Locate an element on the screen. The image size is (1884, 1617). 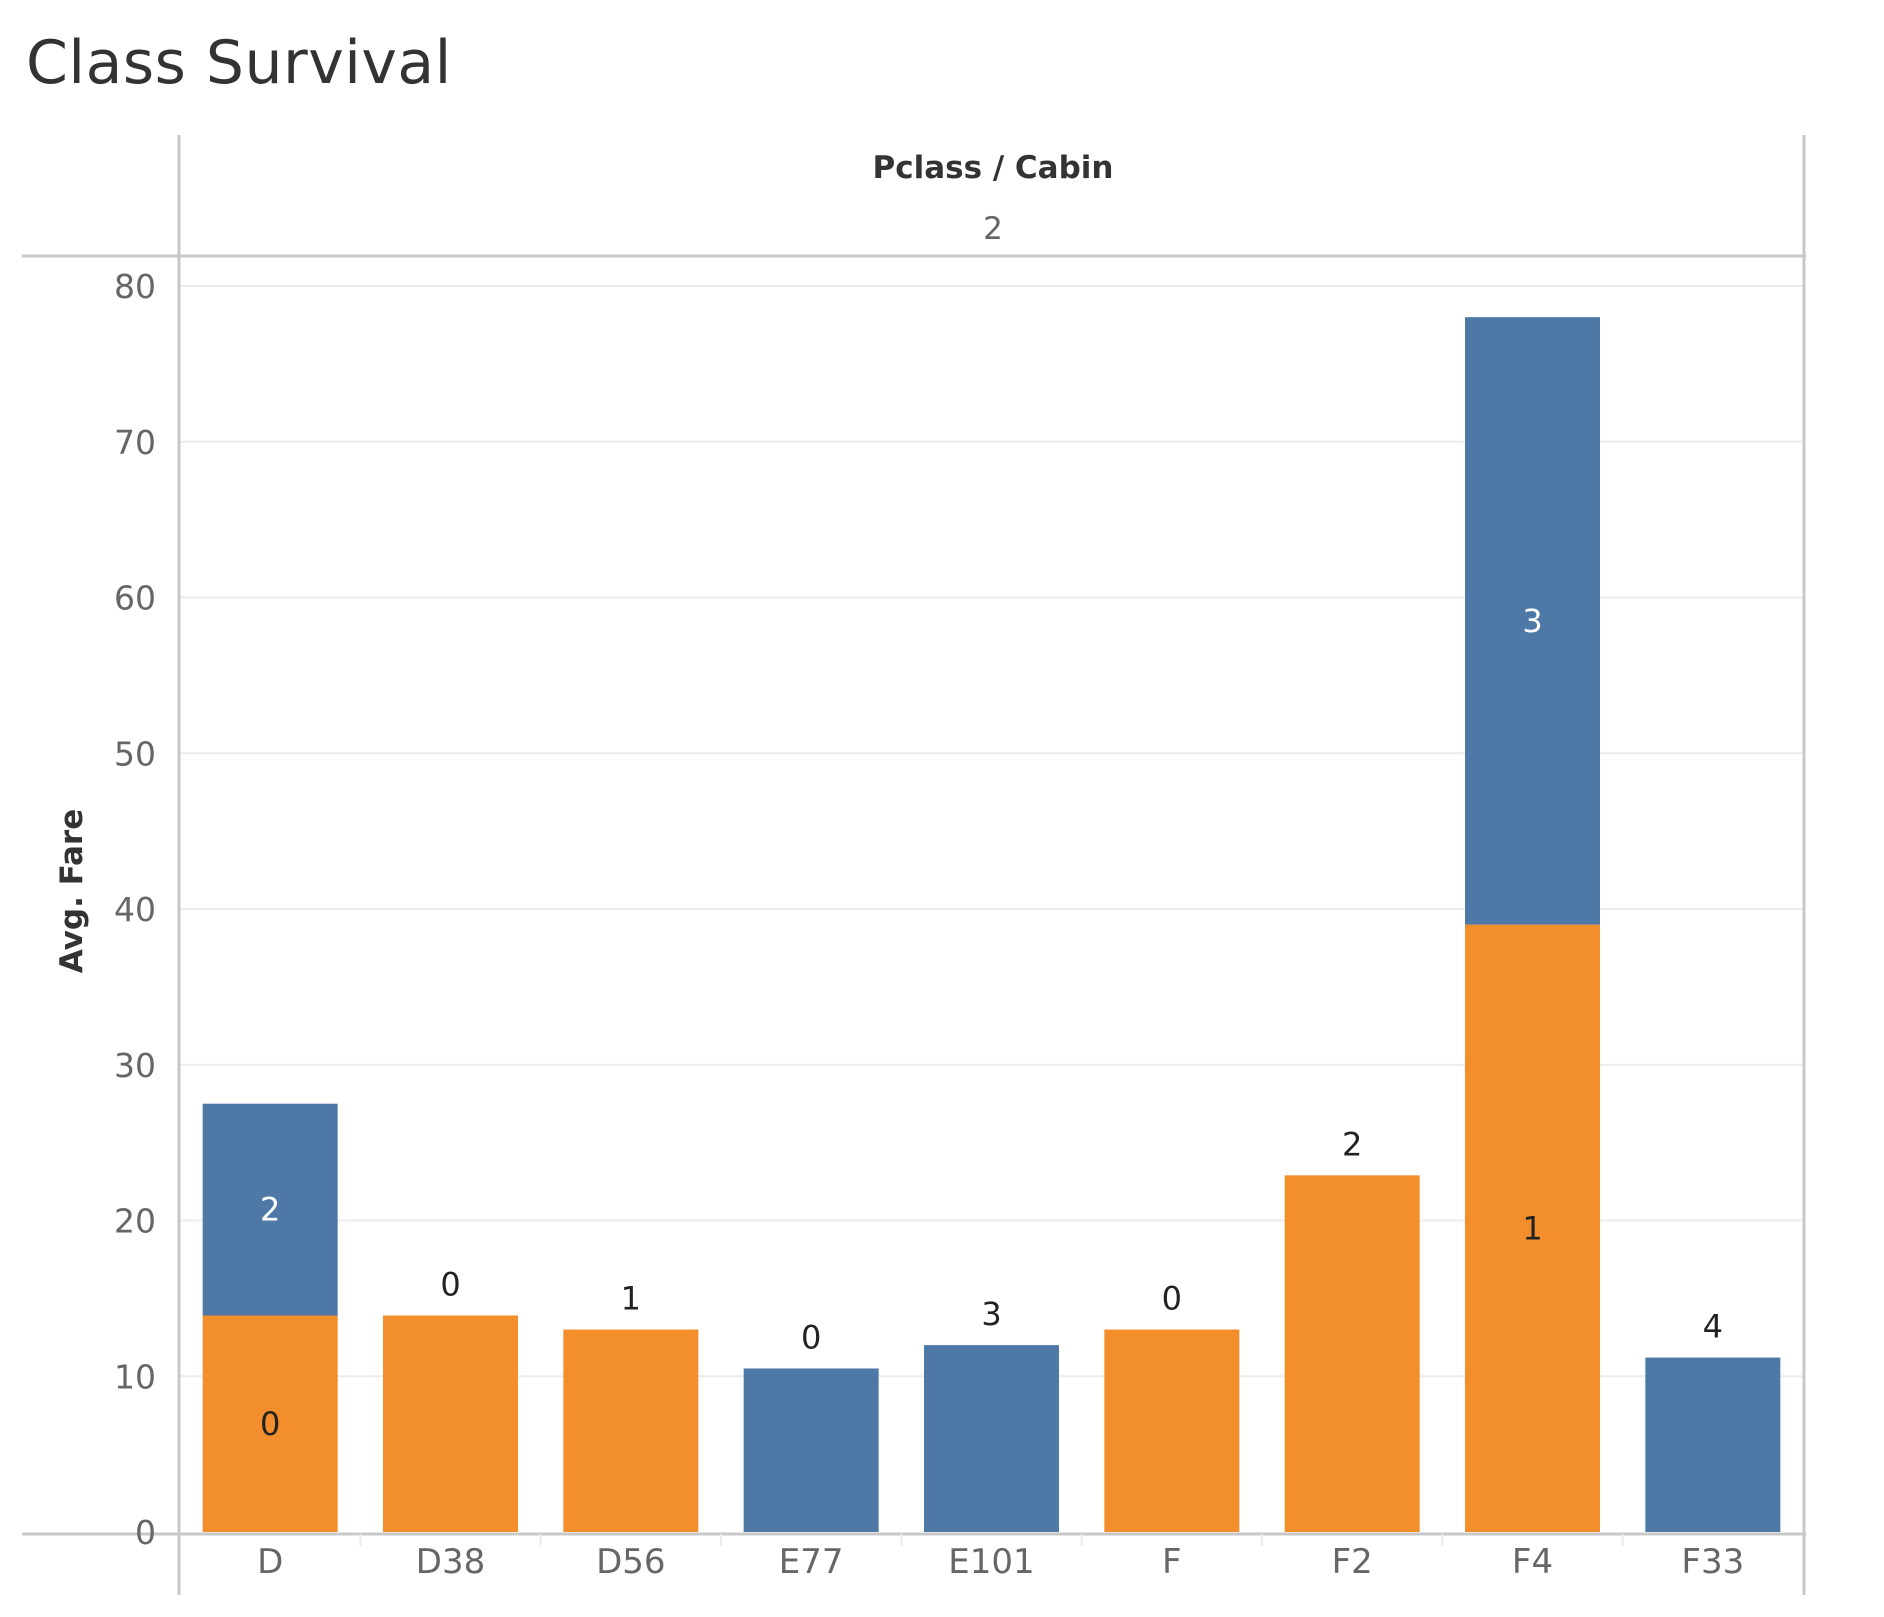
x-tick-label-F2: F2 is located at coordinates (1352, 1562).